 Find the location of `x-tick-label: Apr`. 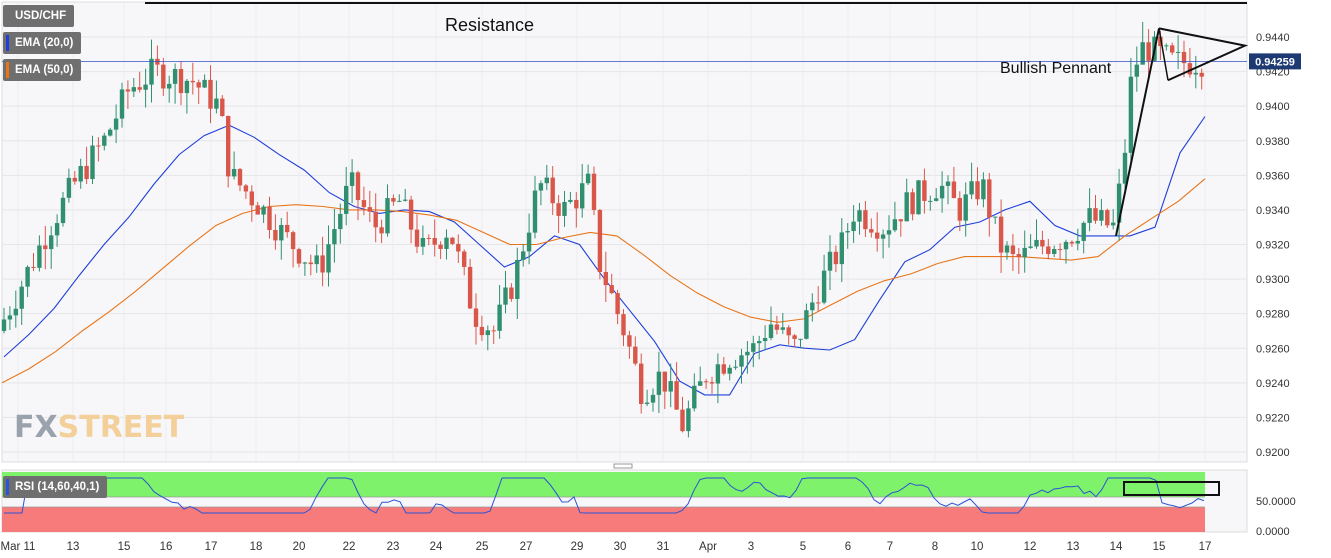

x-tick-label: Apr is located at coordinates (708, 547).